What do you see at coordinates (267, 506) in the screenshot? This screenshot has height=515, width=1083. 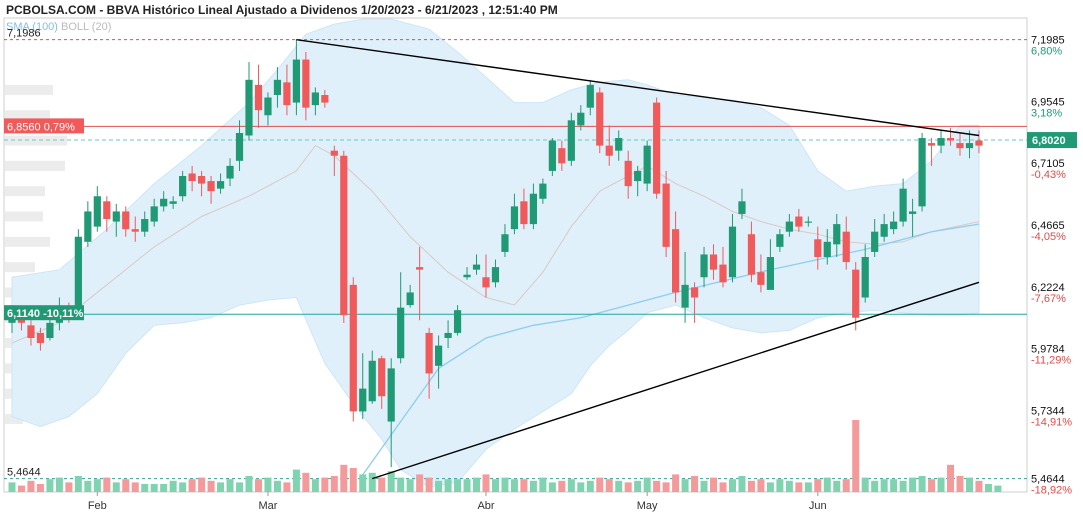 I see `x-axis-label: Mar` at bounding box center [267, 506].